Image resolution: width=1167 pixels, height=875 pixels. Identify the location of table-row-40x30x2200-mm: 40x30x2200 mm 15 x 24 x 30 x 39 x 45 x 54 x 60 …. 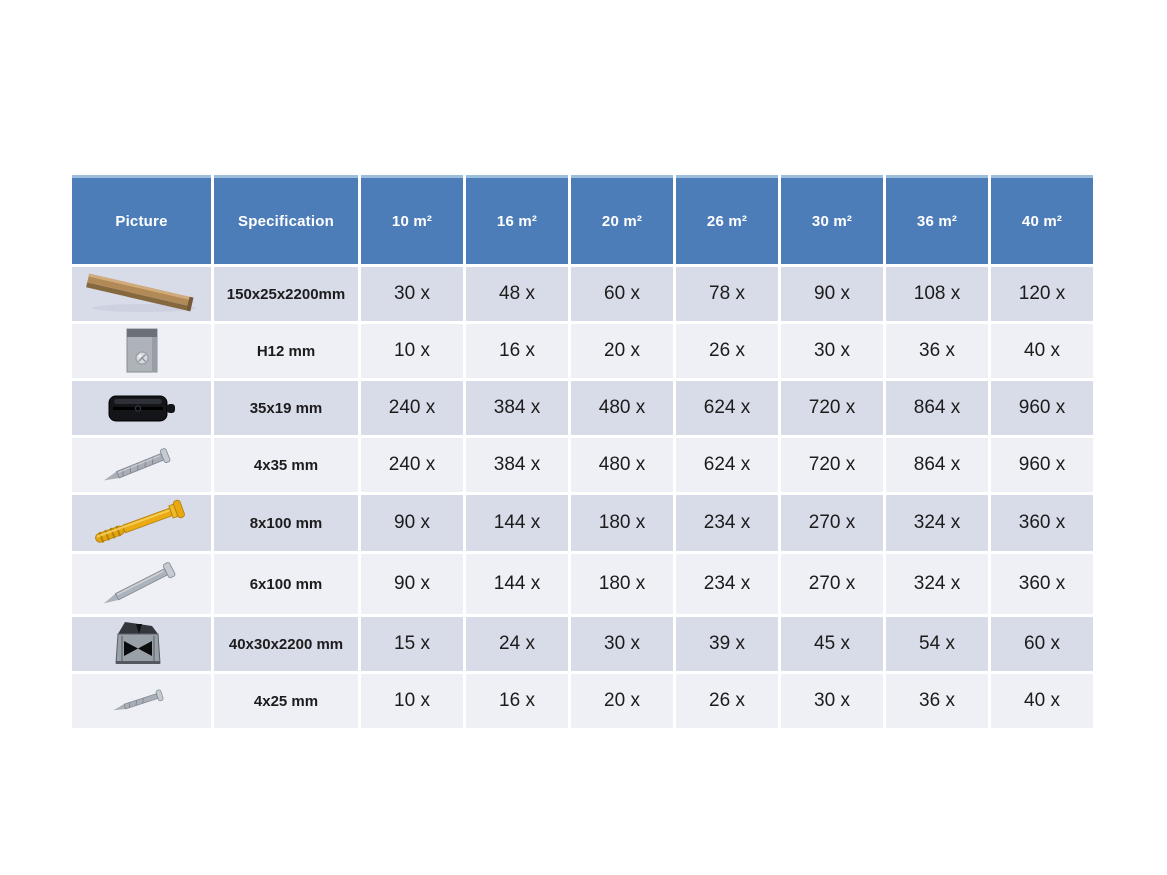
(582, 644).